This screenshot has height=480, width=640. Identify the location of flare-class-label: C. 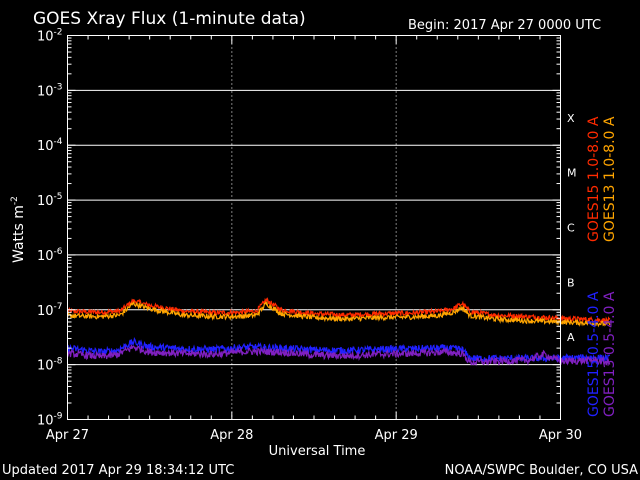
(571, 228).